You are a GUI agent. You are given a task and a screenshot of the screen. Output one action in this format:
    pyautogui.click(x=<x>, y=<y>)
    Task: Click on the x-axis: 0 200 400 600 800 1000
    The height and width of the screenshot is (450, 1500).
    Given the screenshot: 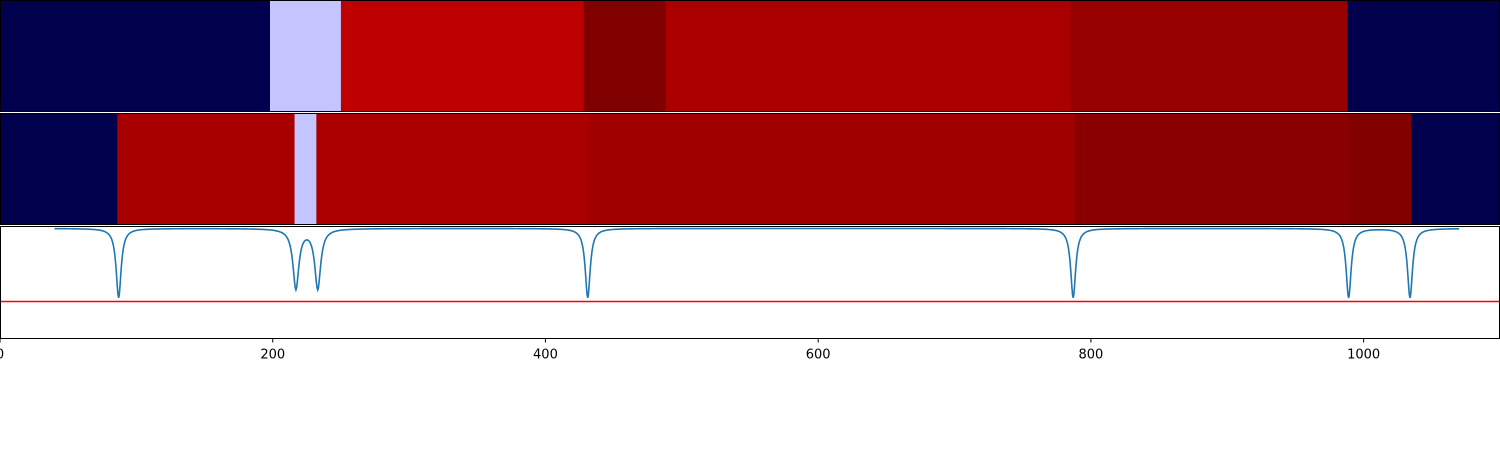 What is the action you would take?
    pyautogui.click(x=690, y=350)
    